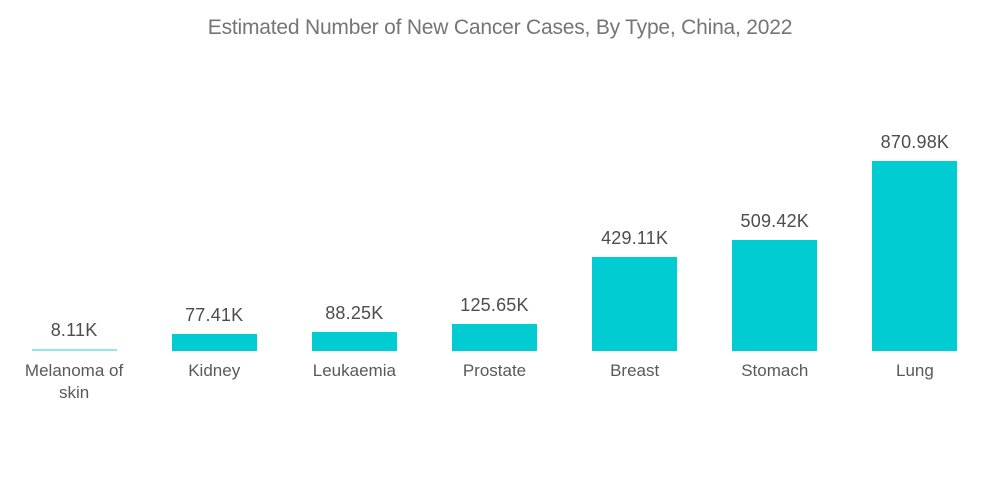 This screenshot has width=1000, height=504. Describe the element at coordinates (354, 211) in the screenshot. I see `bar-column-leukaemia: 88.25K` at that location.